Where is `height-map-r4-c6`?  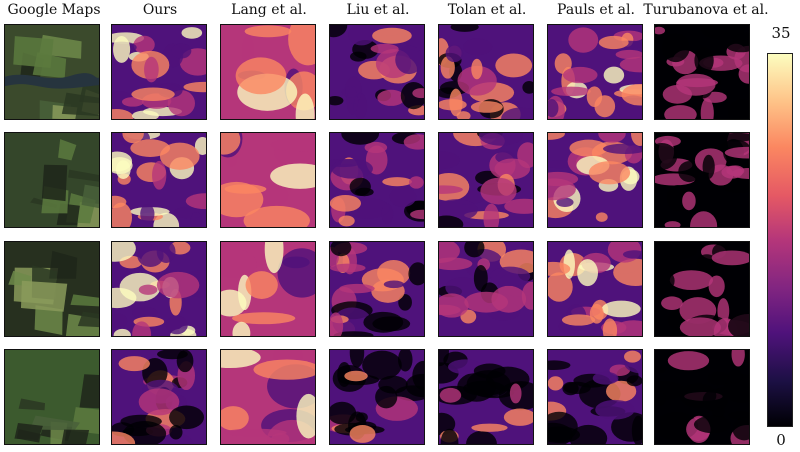 height-map-r4-c6 is located at coordinates (595, 397).